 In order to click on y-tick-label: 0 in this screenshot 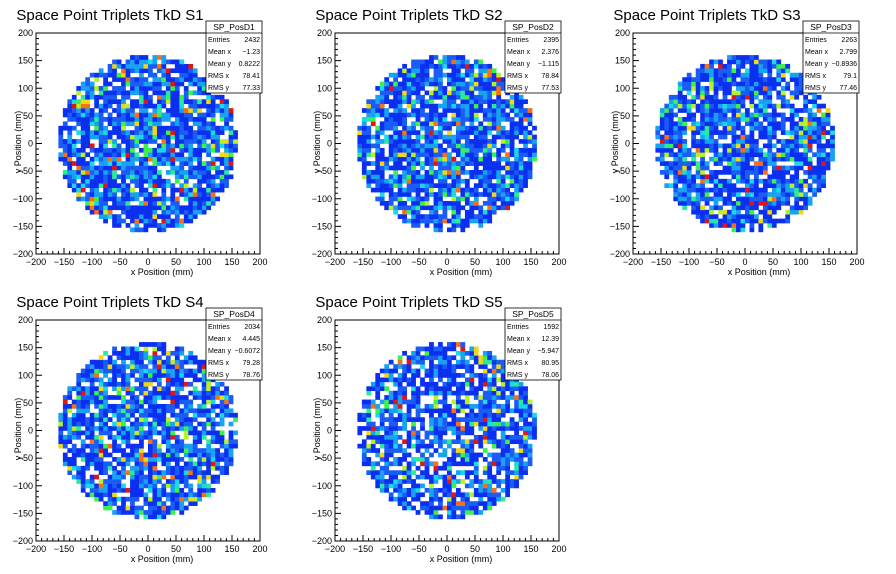, I will do `click(30, 431)`.